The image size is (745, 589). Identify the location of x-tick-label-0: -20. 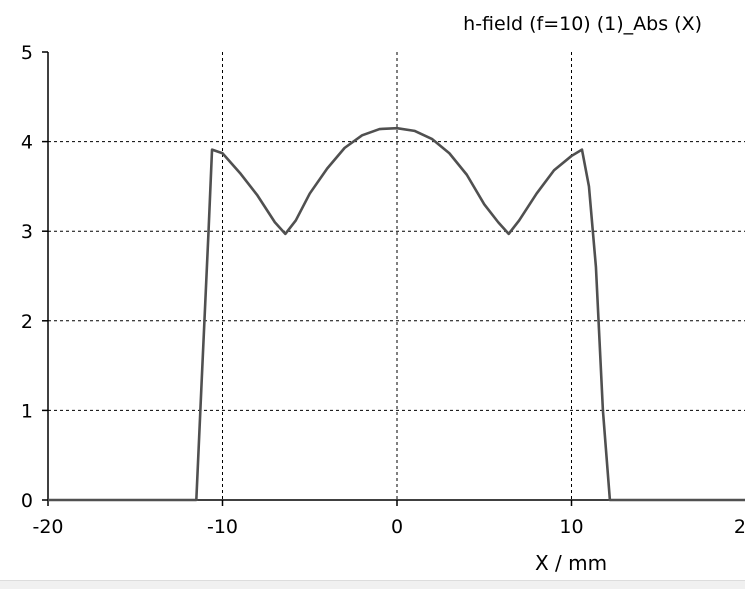
(47, 527).